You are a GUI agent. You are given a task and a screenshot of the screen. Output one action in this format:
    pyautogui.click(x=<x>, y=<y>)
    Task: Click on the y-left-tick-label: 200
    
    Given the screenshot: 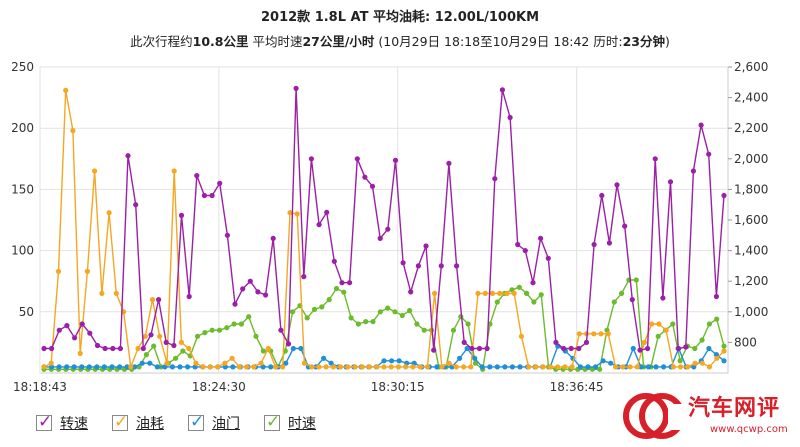 What is the action you would take?
    pyautogui.click(x=22, y=128)
    